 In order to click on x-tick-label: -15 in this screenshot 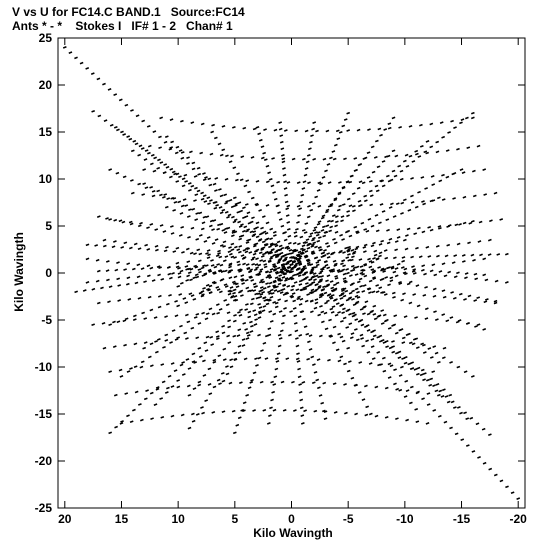, I will do `click(462, 519)`.